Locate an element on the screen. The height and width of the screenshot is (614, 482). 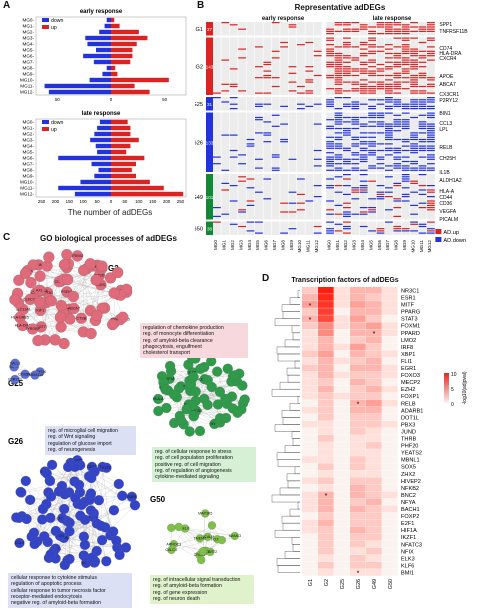
gene-label: CCL3 is located at coordinates (445, 124).